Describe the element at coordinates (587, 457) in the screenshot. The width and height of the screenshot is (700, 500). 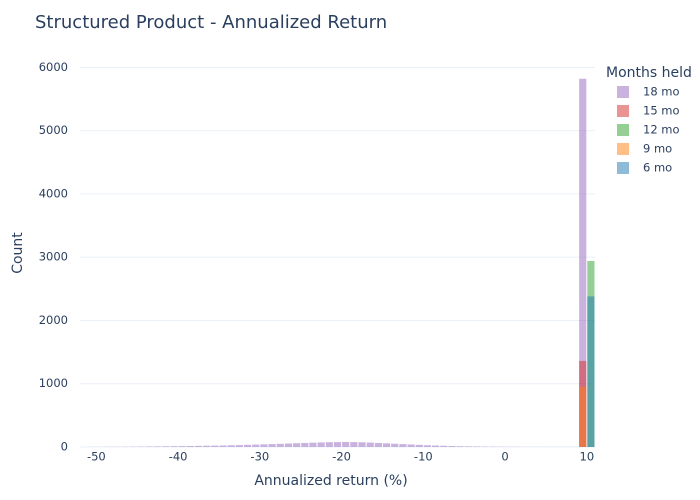
I see `x-tick-label: 10` at that location.